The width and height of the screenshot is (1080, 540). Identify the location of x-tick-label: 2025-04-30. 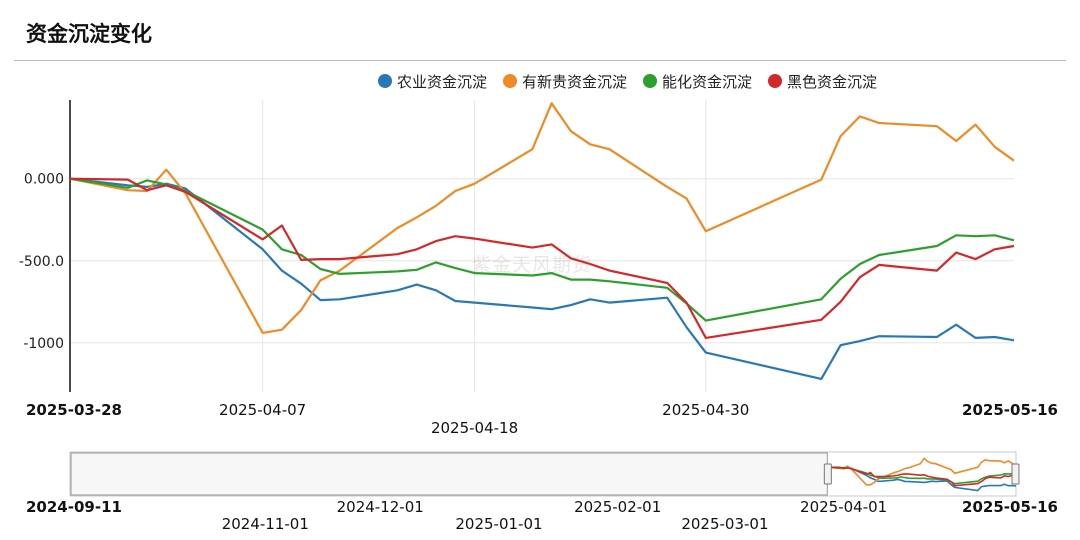
(705, 410).